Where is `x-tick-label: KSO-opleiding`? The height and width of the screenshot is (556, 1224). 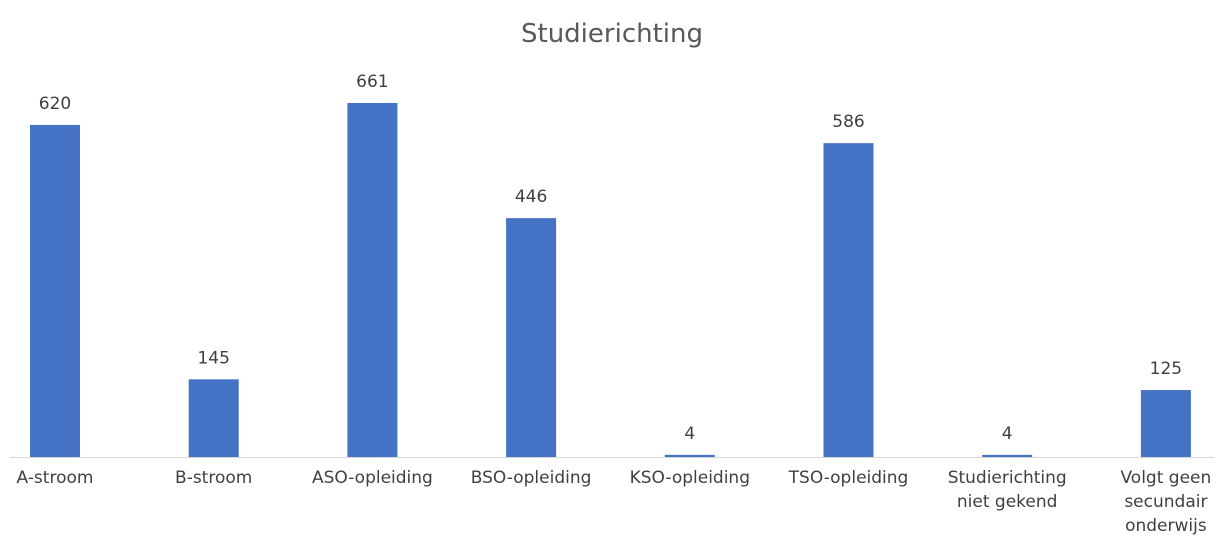 x-tick-label: KSO-opleiding is located at coordinates (689, 478).